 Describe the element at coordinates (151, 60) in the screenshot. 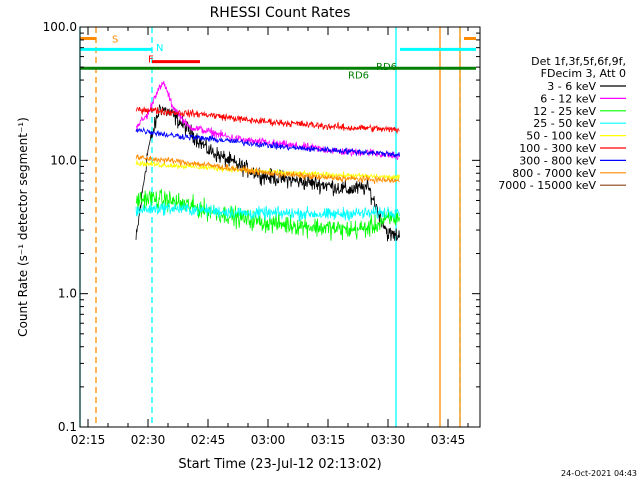

I see `annotation-f-2: F` at that location.